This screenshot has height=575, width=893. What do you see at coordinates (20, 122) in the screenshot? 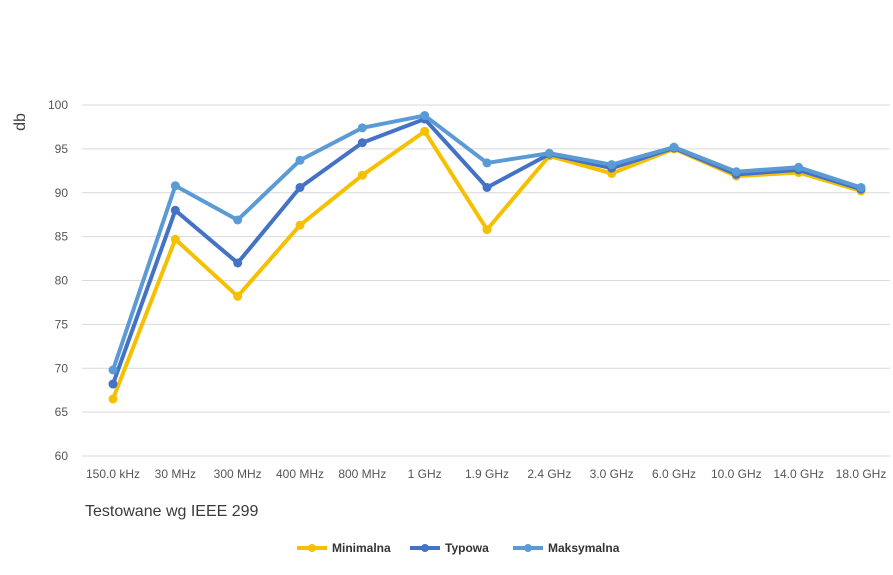
I see `y-axis-title: db` at bounding box center [20, 122].